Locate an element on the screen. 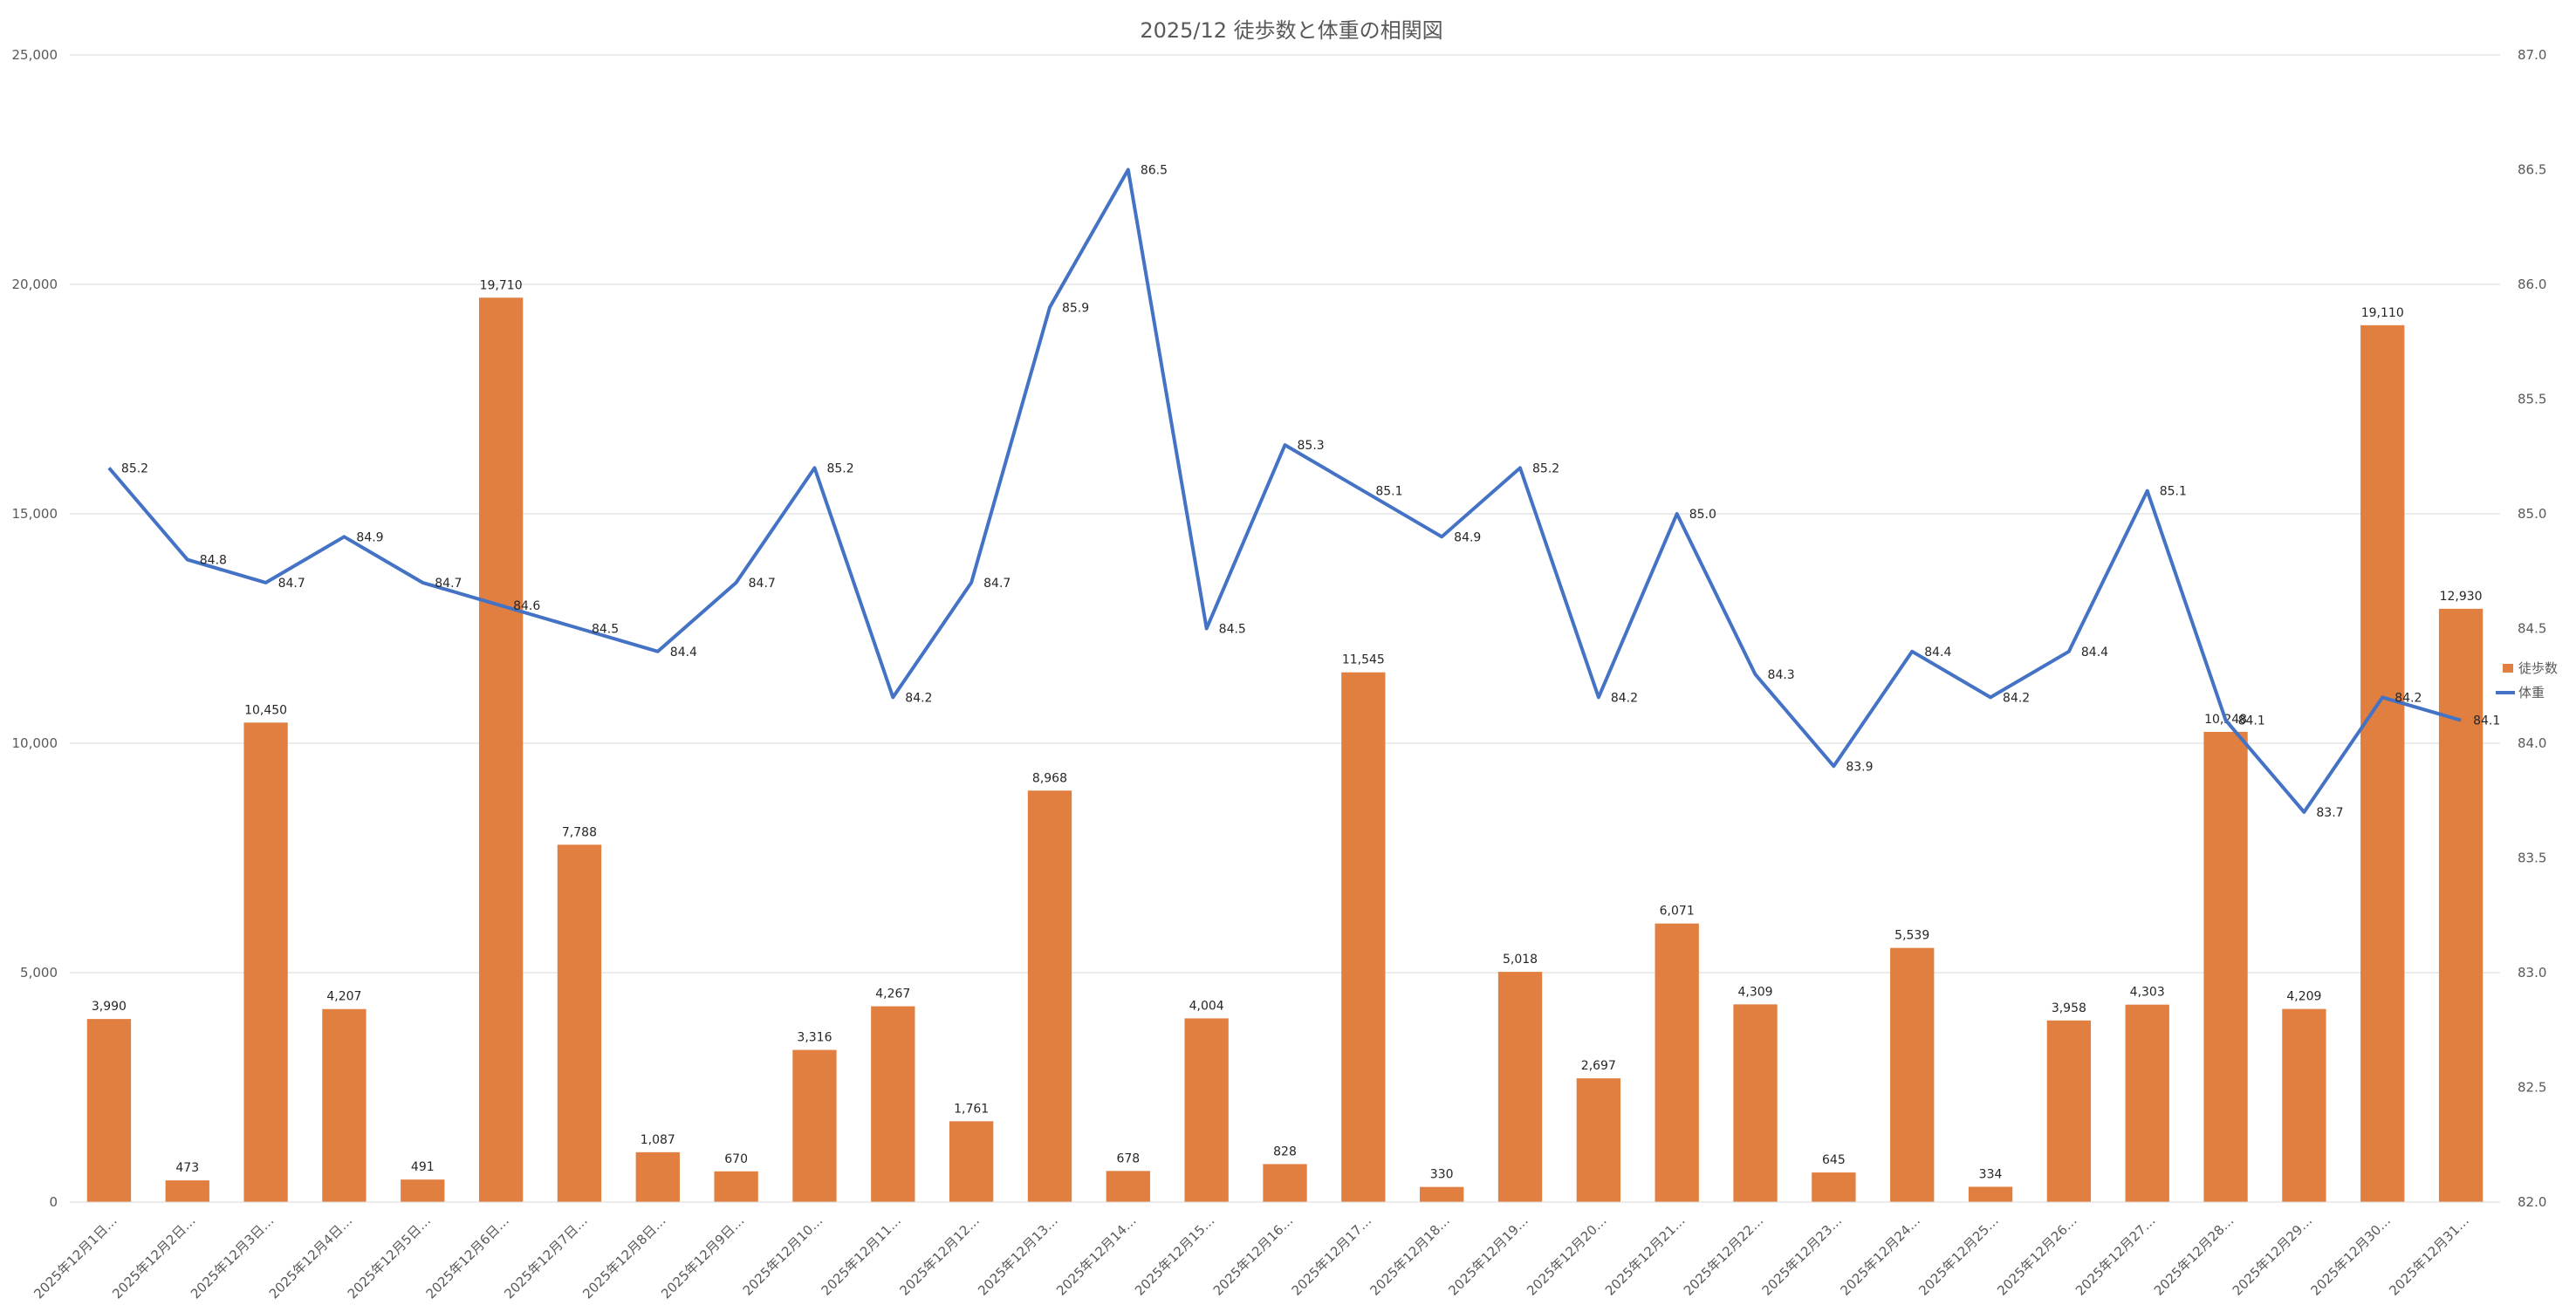 The height and width of the screenshot is (1312, 2576). line-data-label: 83.7 is located at coordinates (2330, 813).